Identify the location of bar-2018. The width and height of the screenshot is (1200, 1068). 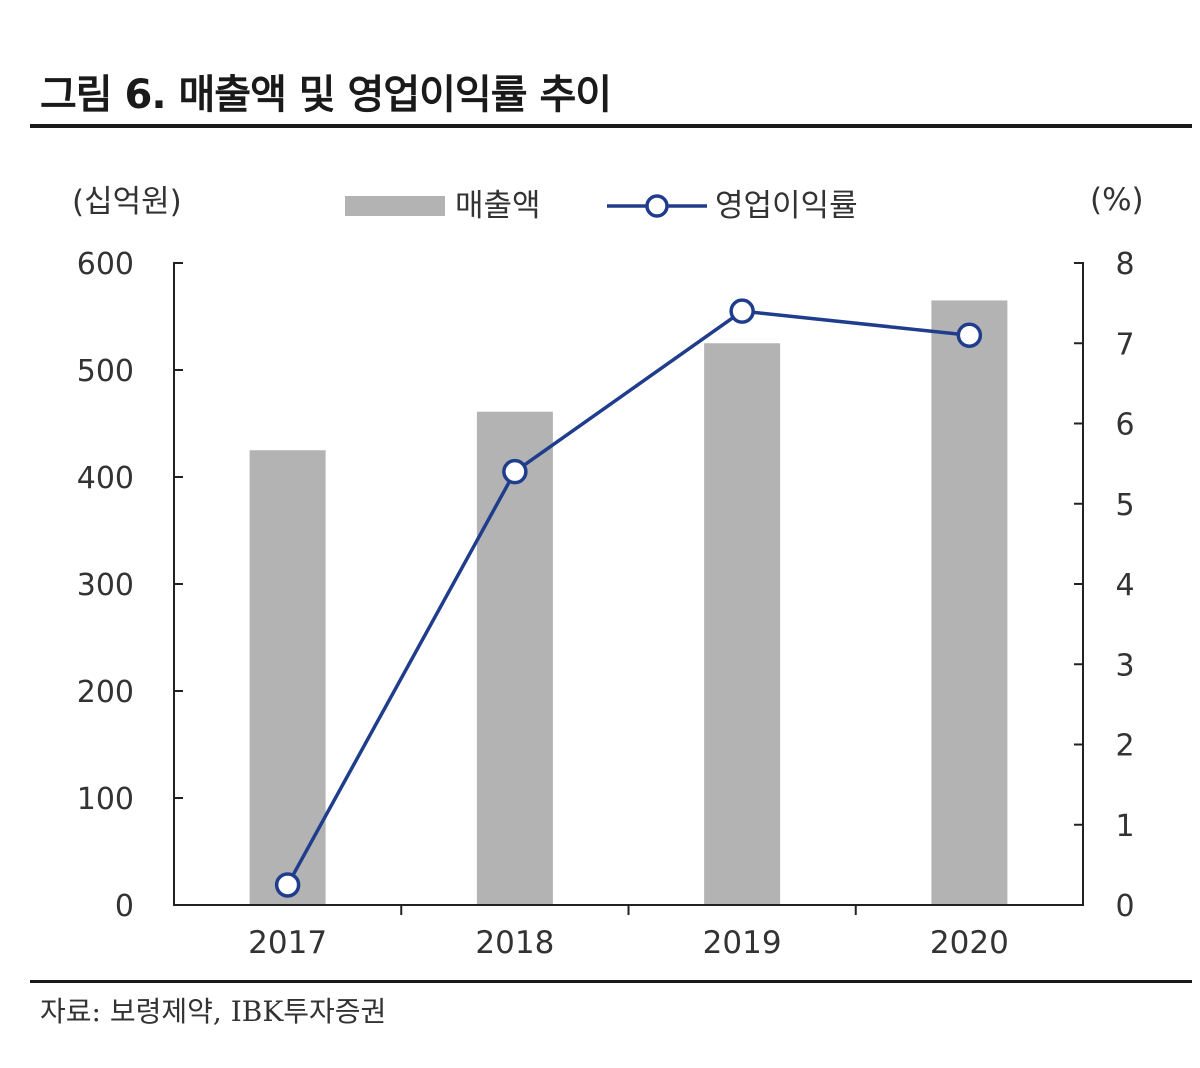
(514, 658).